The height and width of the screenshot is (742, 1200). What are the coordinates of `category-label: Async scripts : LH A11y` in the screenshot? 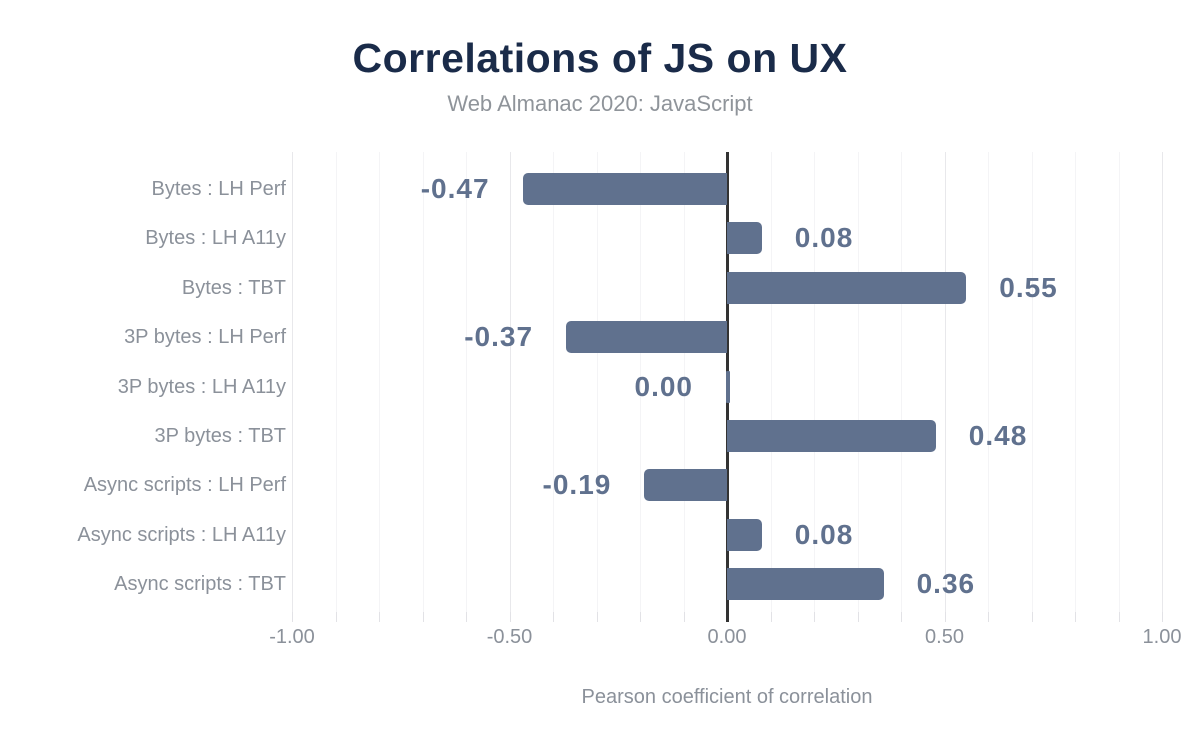 It's located at (181, 534).